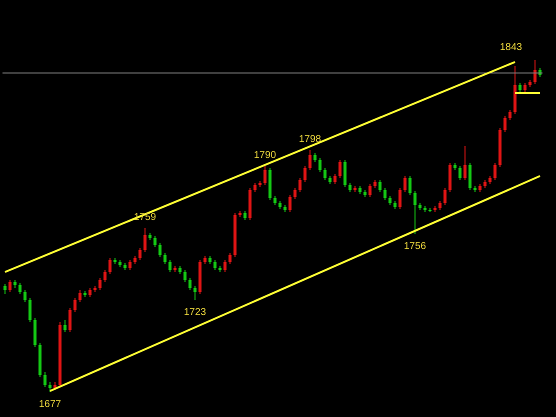  What do you see at coordinates (265, 155) in the screenshot?
I see `annotation: 1790` at bounding box center [265, 155].